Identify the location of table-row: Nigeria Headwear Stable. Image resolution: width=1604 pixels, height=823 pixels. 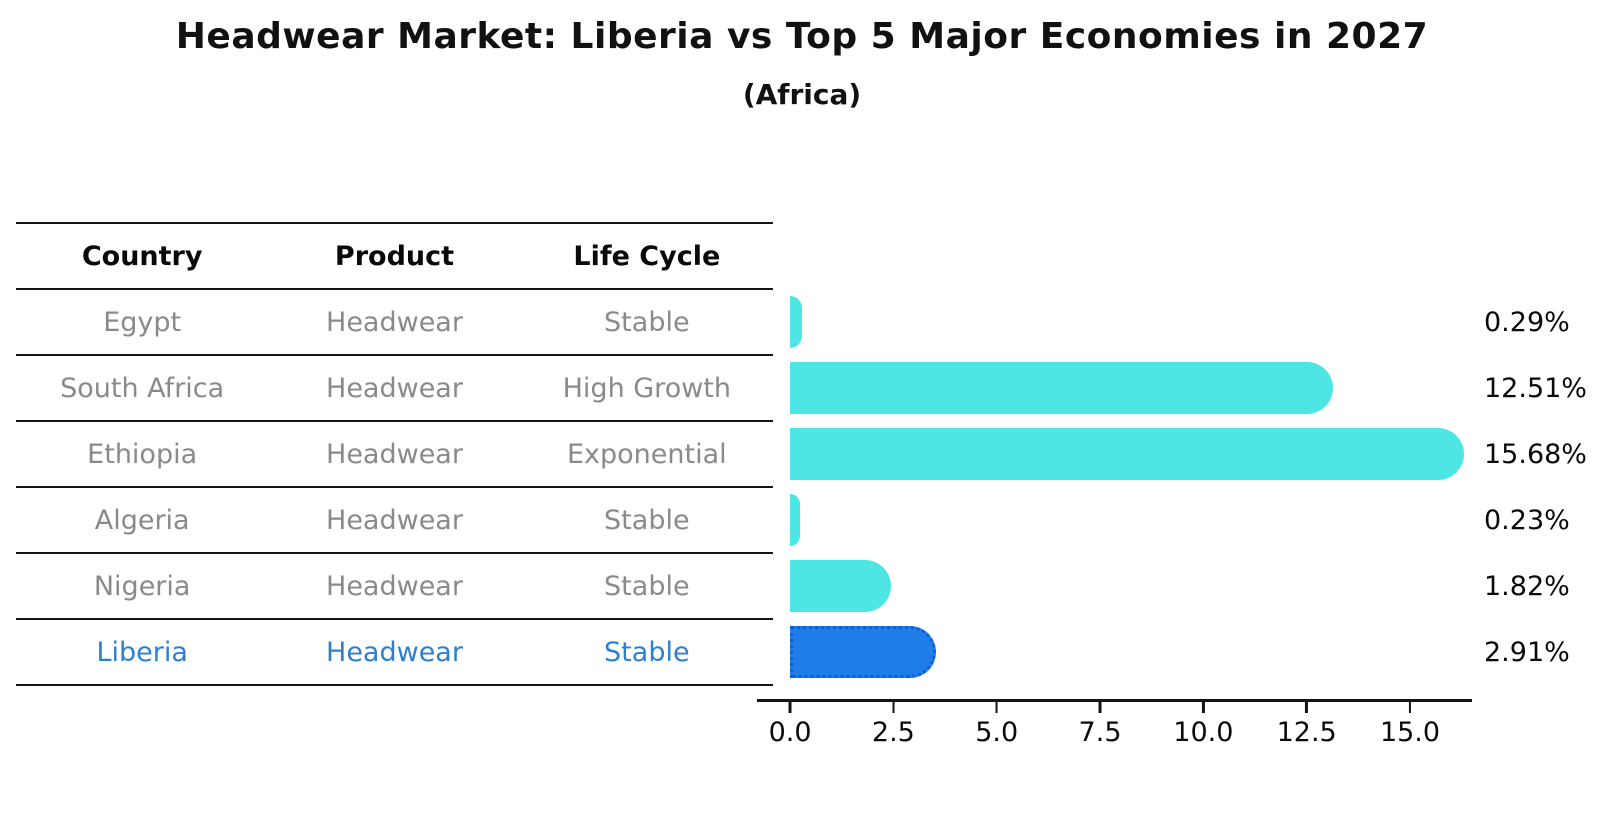
(394, 587).